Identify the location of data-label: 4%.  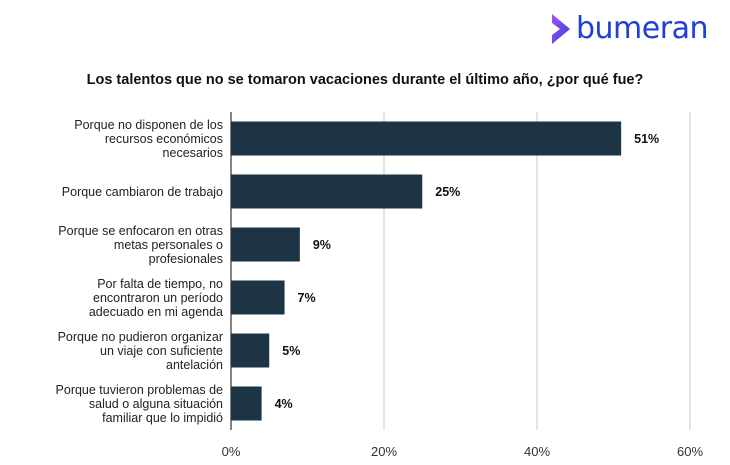
(284, 404).